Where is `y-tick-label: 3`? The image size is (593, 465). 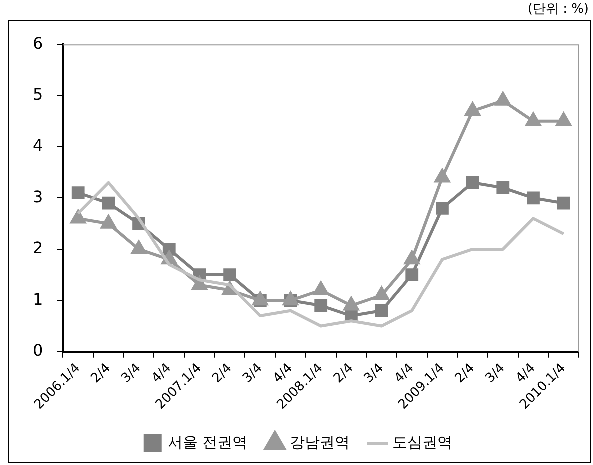 y-tick-label: 3 is located at coordinates (38, 196).